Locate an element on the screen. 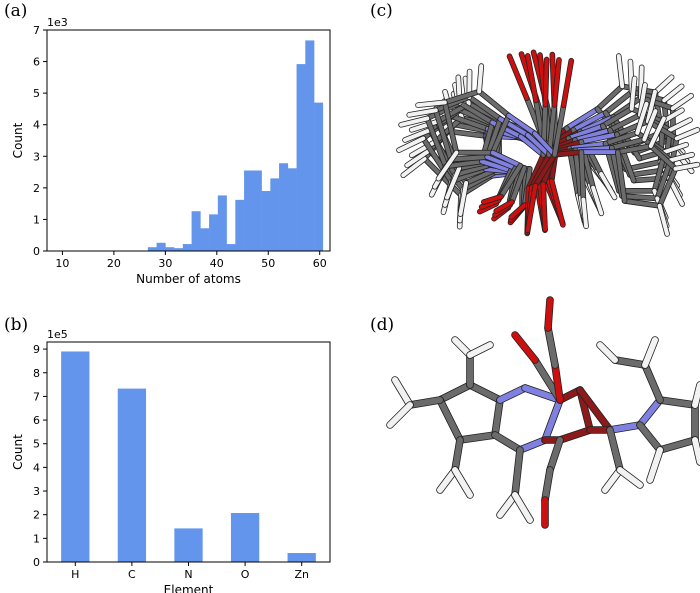 This screenshot has width=700, height=593. x-tick-label: C is located at coordinates (132, 574).